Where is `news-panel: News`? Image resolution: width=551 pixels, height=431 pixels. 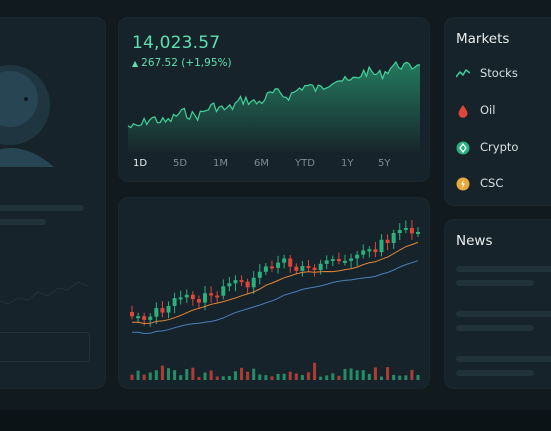
news-panel: News is located at coordinates (497, 304).